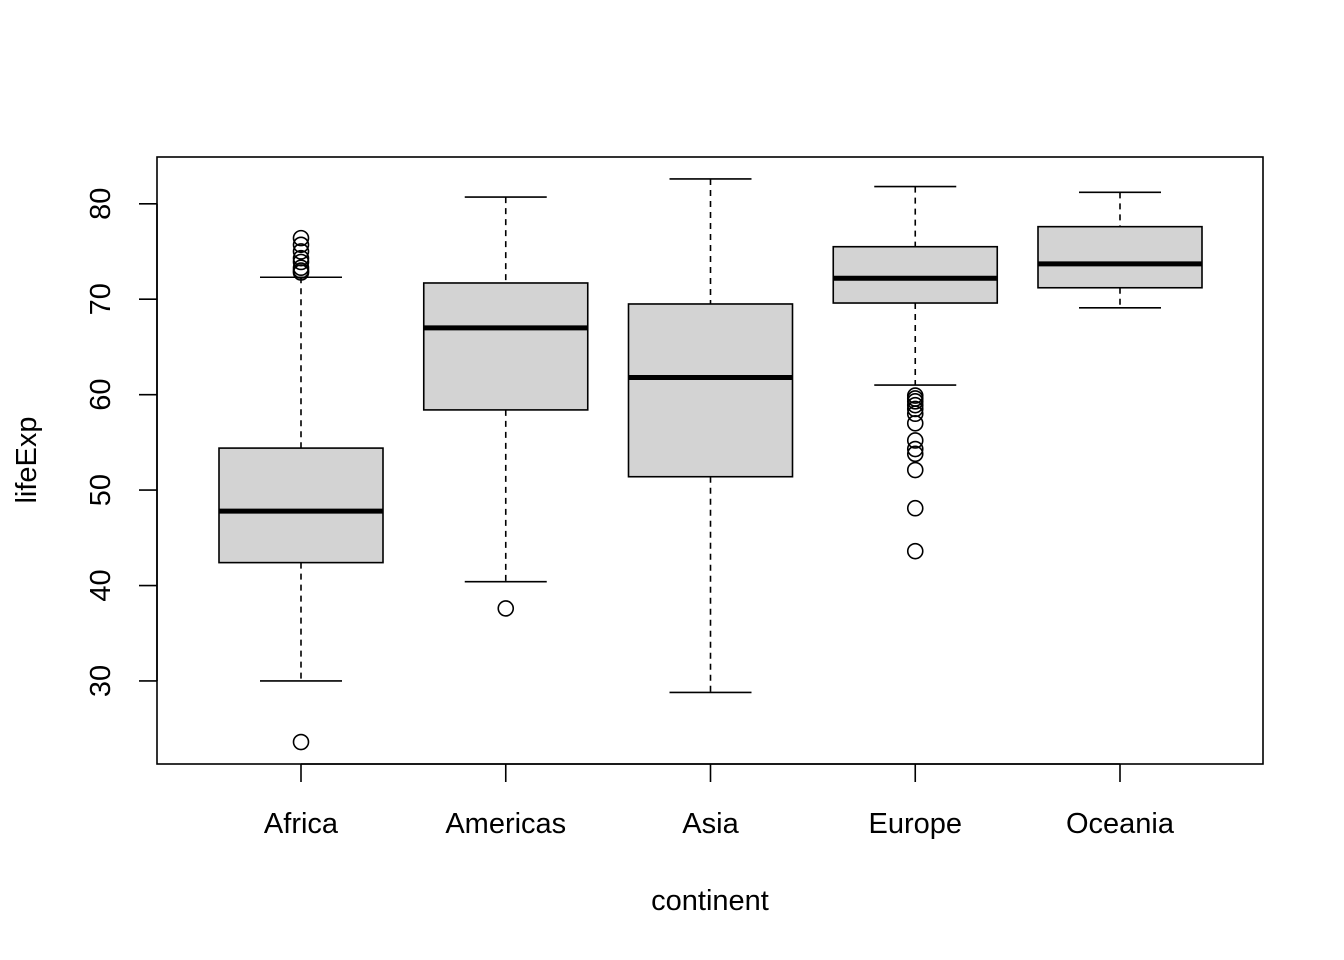 This screenshot has height=960, width=1344. Describe the element at coordinates (505, 824) in the screenshot. I see `x-tick-label: Americas` at that location.